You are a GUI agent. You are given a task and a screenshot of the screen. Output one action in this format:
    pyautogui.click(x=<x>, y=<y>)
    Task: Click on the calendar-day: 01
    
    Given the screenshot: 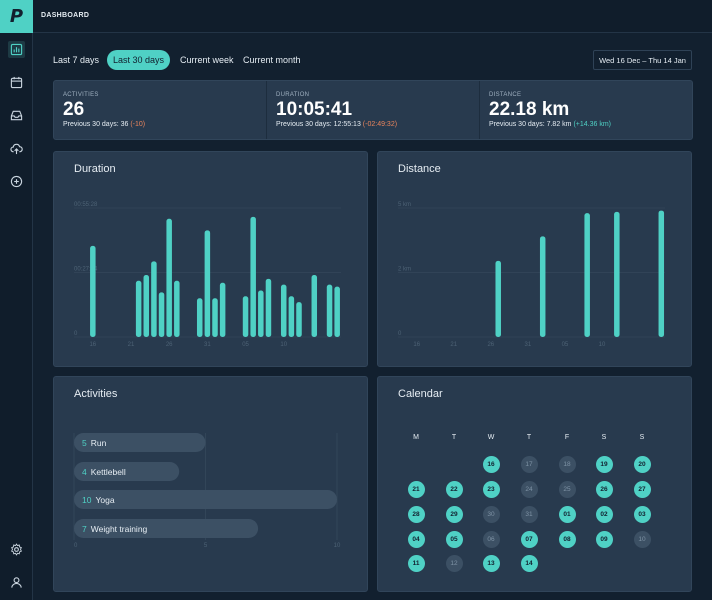 What is the action you would take?
    pyautogui.click(x=567, y=514)
    